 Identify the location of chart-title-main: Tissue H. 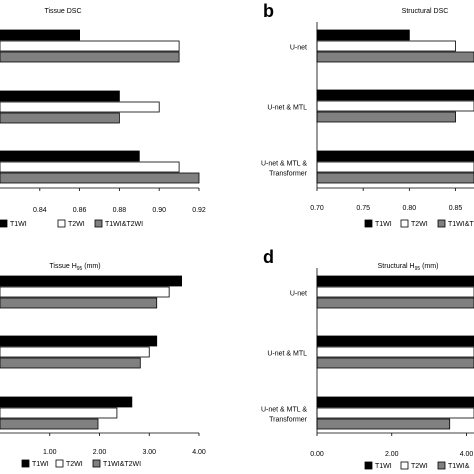
(62, 266).